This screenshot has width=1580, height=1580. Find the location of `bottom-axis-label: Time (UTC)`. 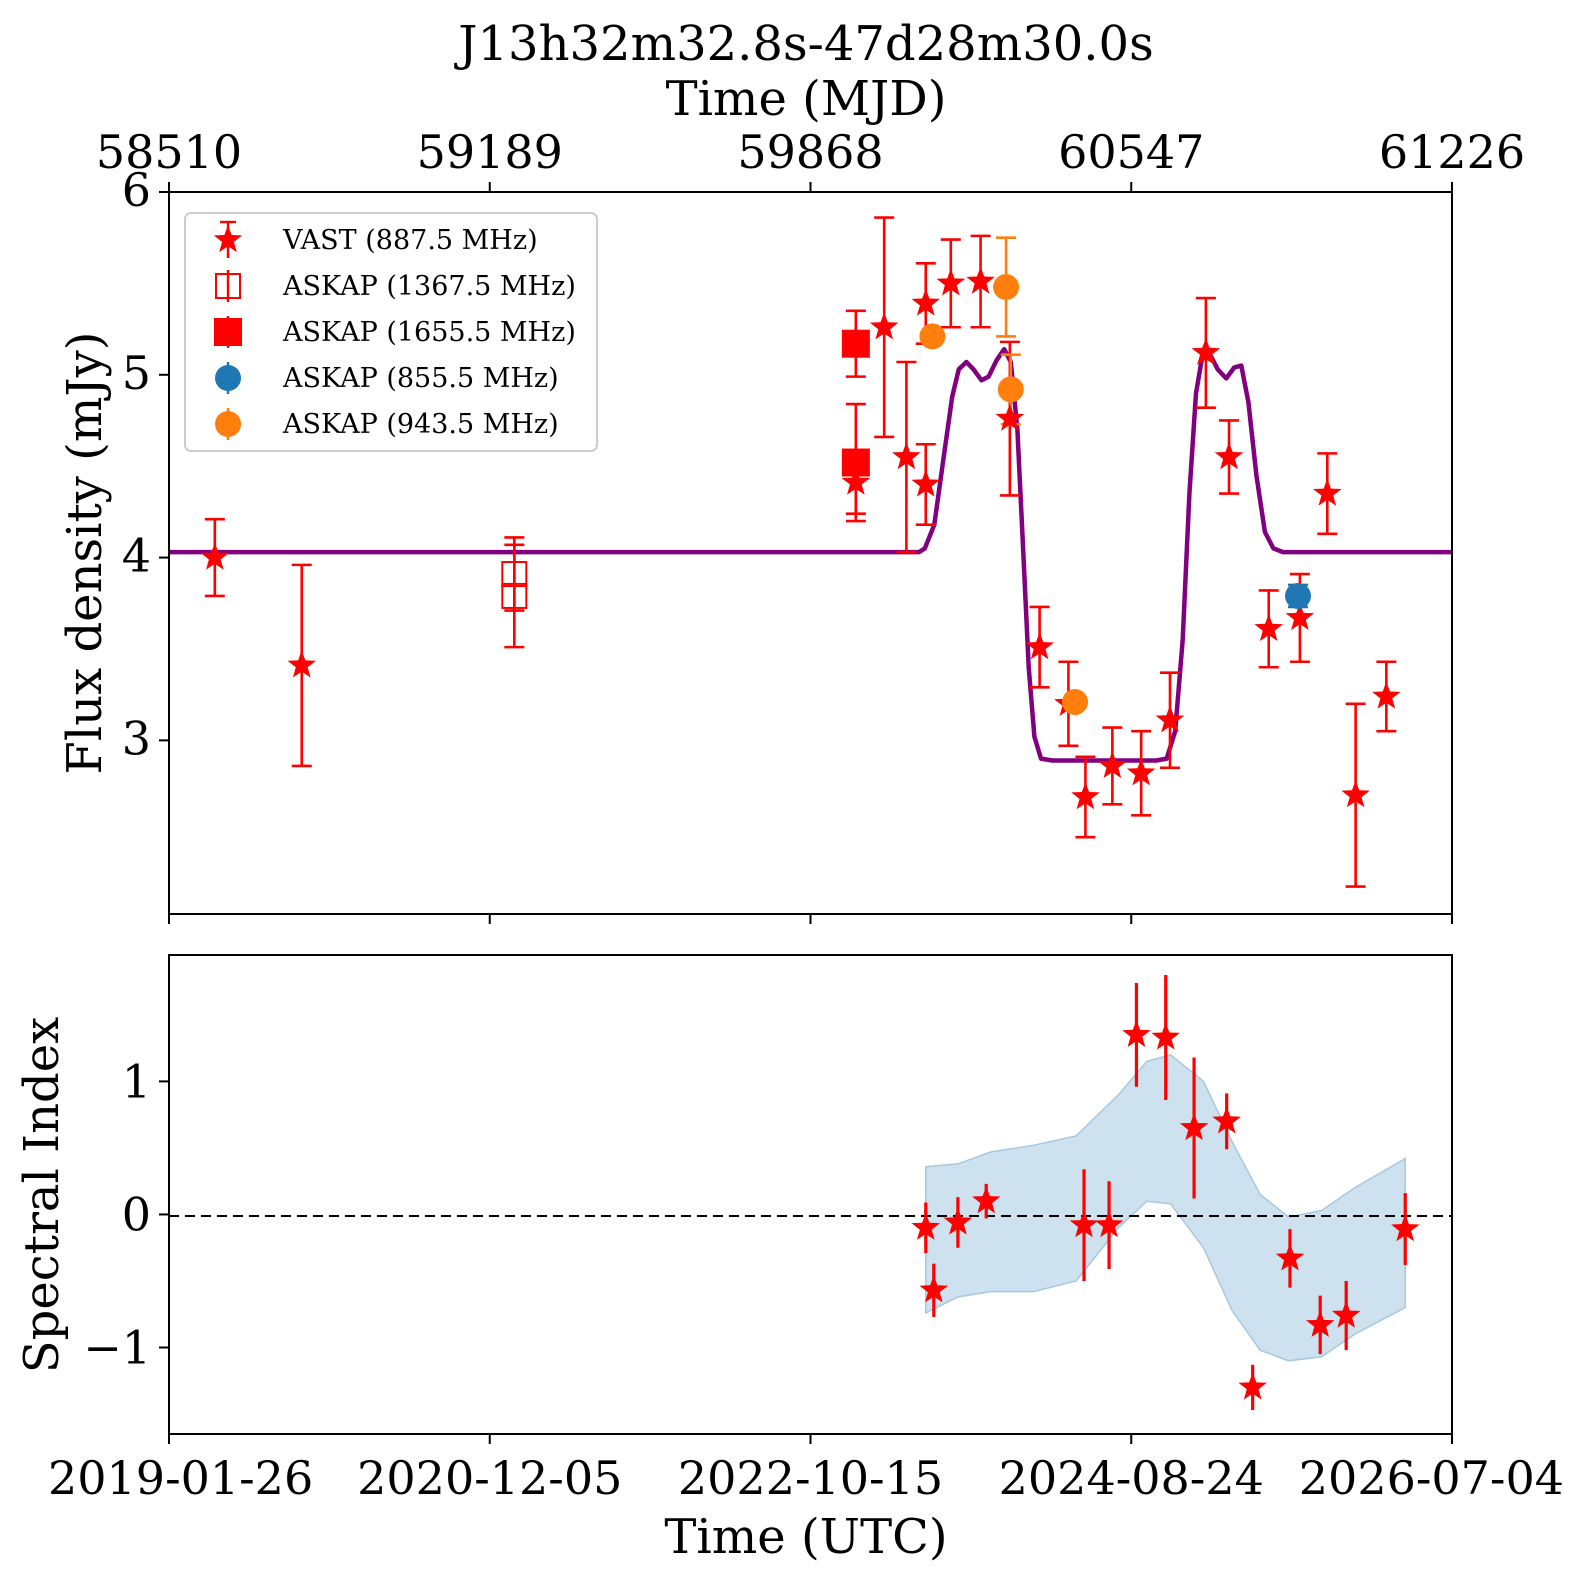

bottom-axis-label: Time (UTC) is located at coordinates (805, 1537).